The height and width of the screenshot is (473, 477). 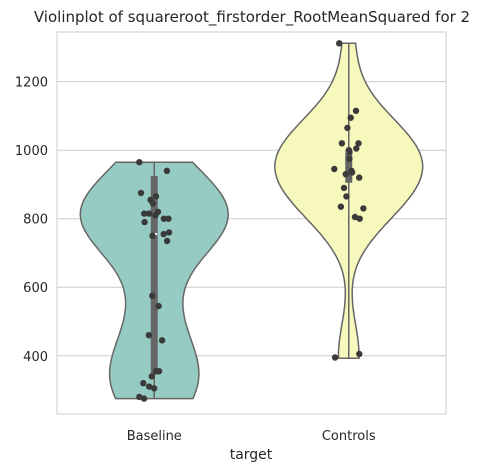 What do you see at coordinates (35, 220) in the screenshot?
I see `y-tick-label: 800` at bounding box center [35, 220].